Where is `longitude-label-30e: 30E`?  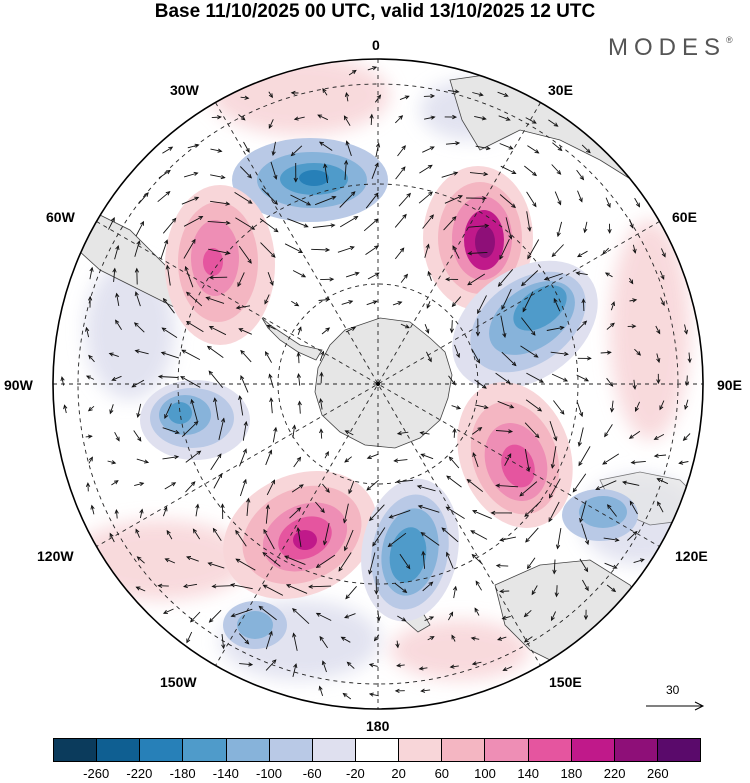 longitude-label-30e: 30E is located at coordinates (560, 90).